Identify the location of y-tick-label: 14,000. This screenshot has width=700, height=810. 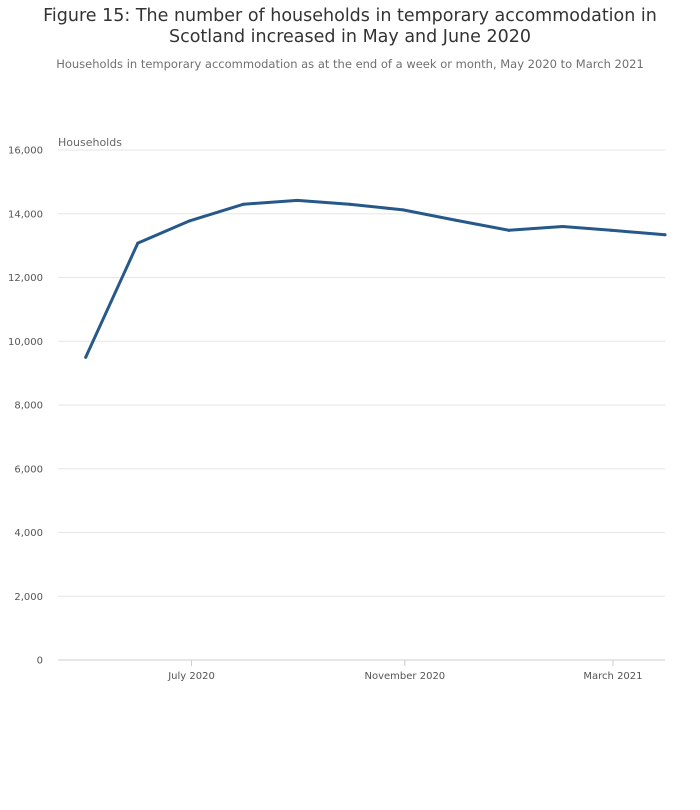
(25, 214).